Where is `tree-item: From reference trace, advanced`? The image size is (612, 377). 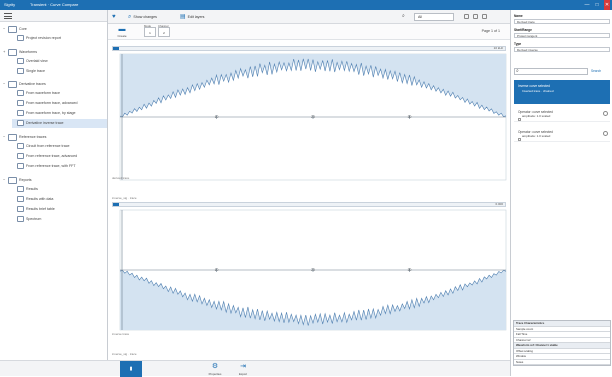 tree-item: From reference trace, advanced is located at coordinates (59, 156).